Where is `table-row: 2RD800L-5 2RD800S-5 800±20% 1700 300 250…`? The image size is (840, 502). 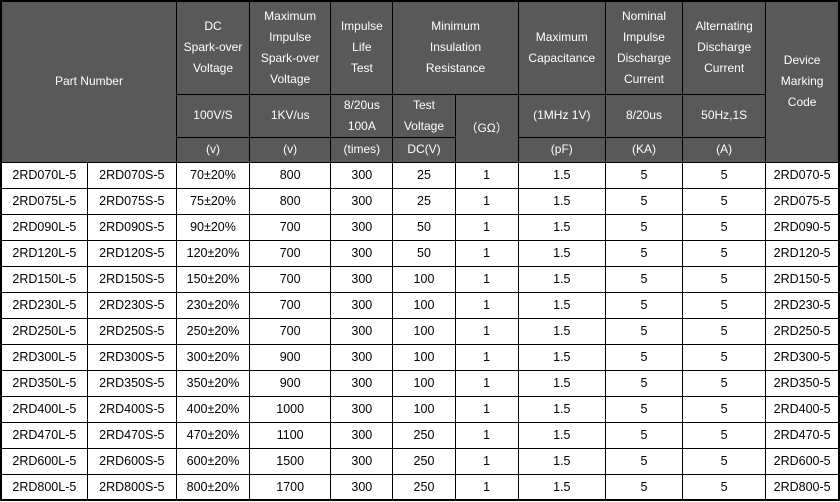
table-row: 2RD800L-5 2RD800S-5 800±20% 1700 300 250… is located at coordinates (420, 487).